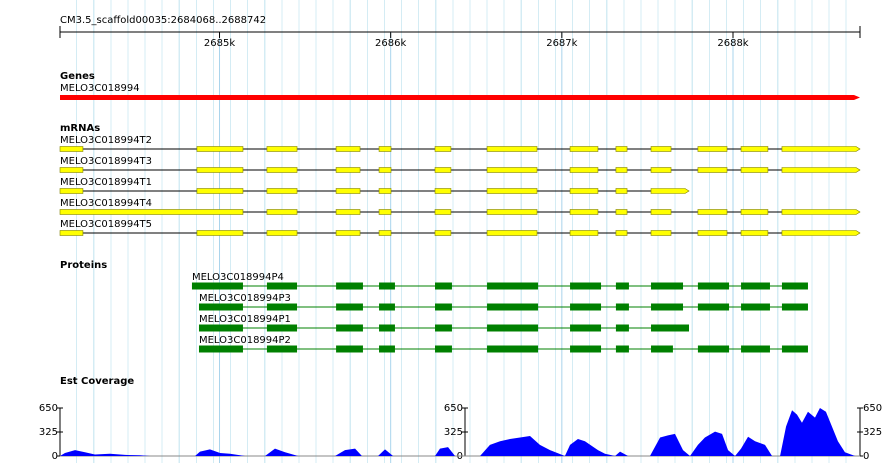  What do you see at coordinates (106, 203) in the screenshot?
I see `feature-name: MELO3C018994T4` at bounding box center [106, 203].